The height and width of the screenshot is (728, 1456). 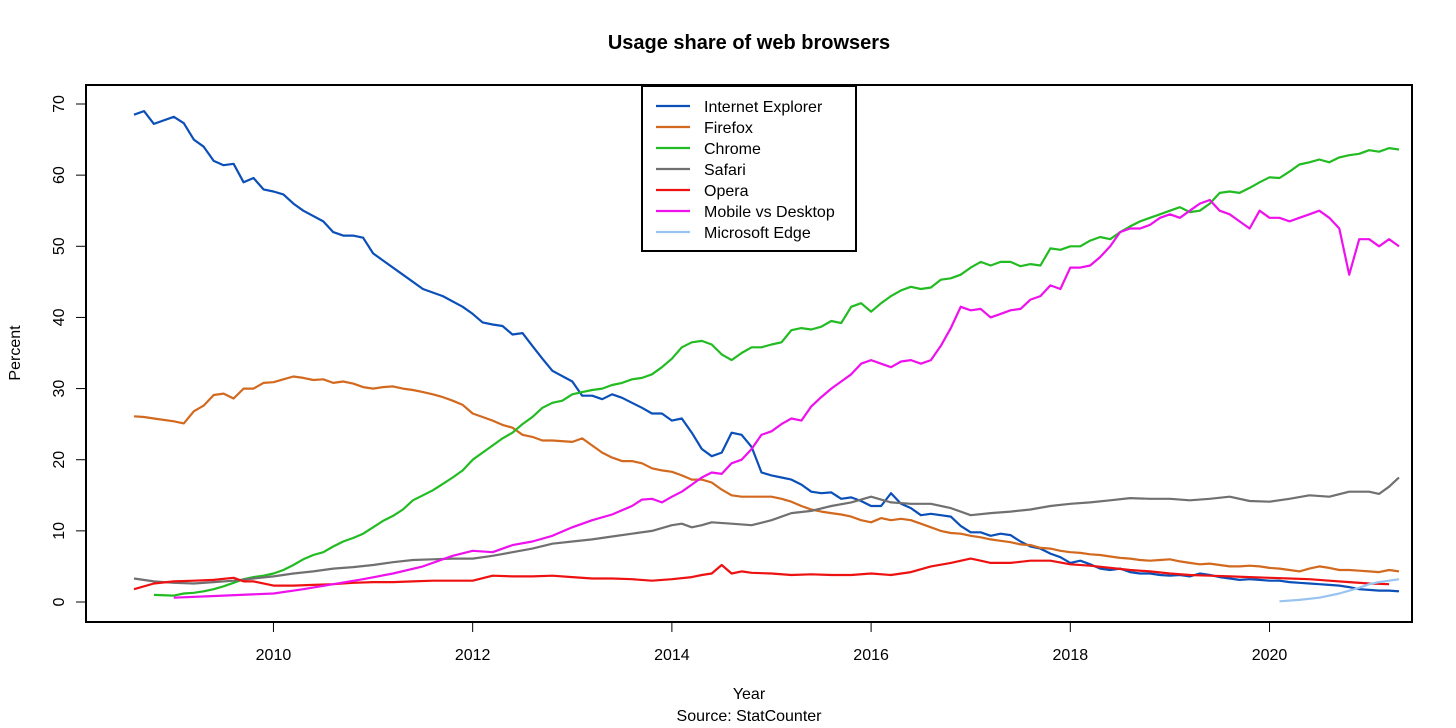 I want to click on y-axis: 0 10 20 30 40 50 60 70, so click(x=69, y=350).